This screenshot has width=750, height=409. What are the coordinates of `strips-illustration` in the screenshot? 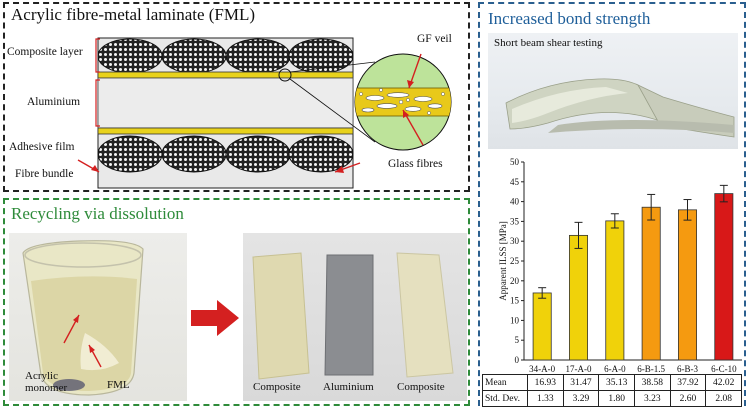 It's located at (353, 316).